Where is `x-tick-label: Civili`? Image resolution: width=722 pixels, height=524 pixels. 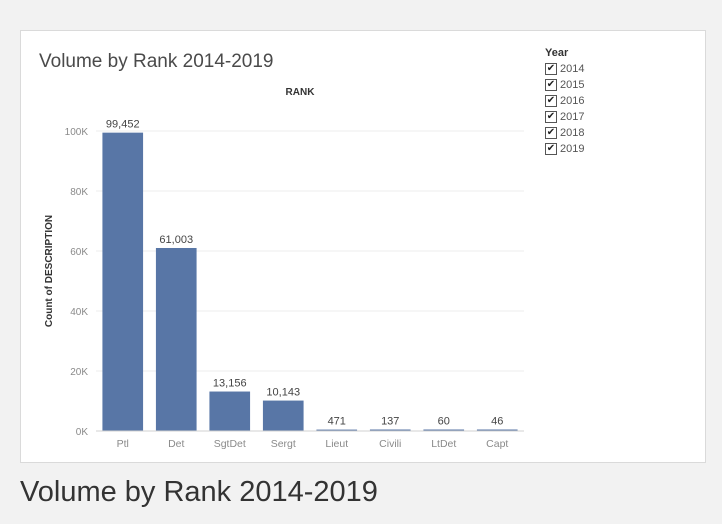 x-tick-label: Civili is located at coordinates (390, 444).